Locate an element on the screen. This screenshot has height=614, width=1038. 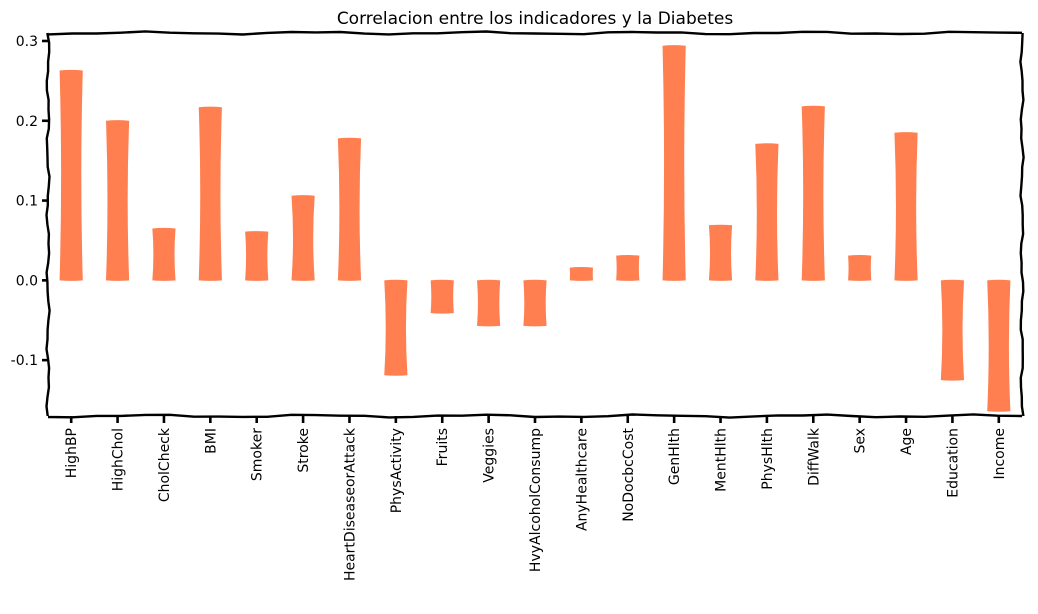
bar-NoDocbcCost is located at coordinates (628, 268).